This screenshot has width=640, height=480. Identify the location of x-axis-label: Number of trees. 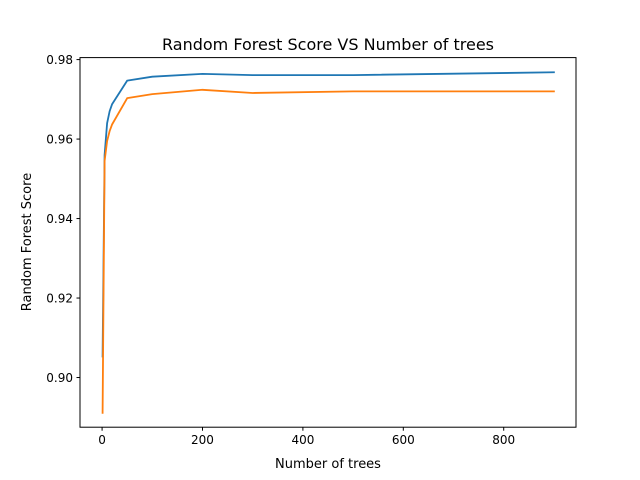
(328, 464).